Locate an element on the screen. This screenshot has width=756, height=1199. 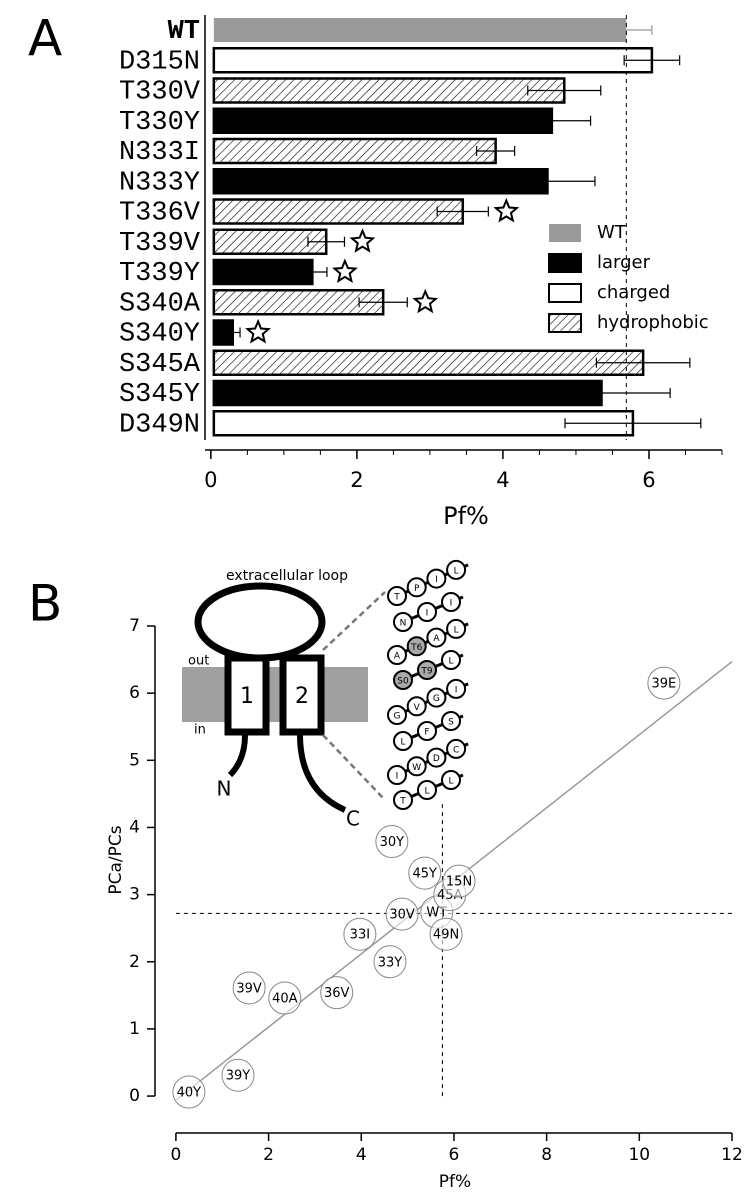
category-label: D349N is located at coordinates (159, 425).